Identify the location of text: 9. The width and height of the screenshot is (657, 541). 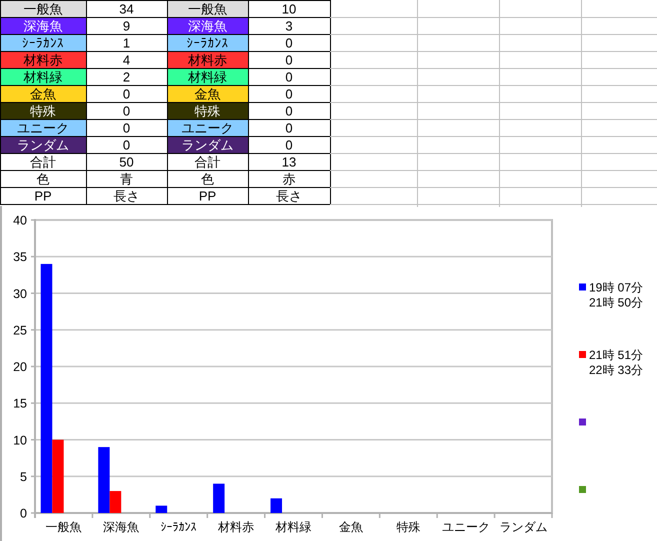
(126, 26).